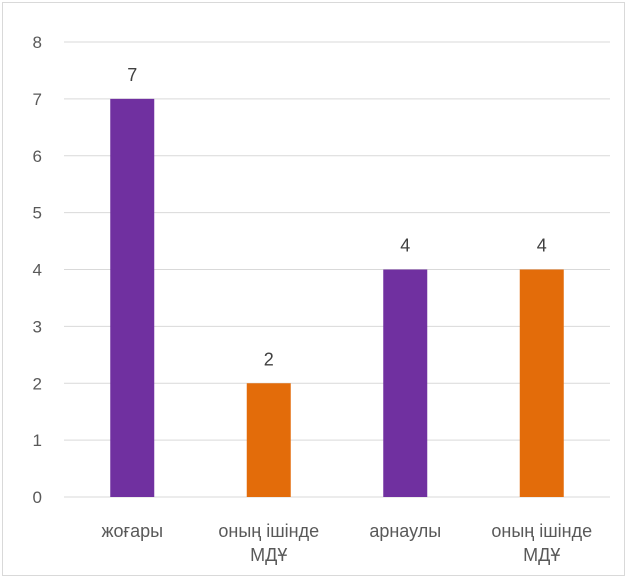  What do you see at coordinates (37, 156) in the screenshot?
I see `y-tick-label: 6` at bounding box center [37, 156].